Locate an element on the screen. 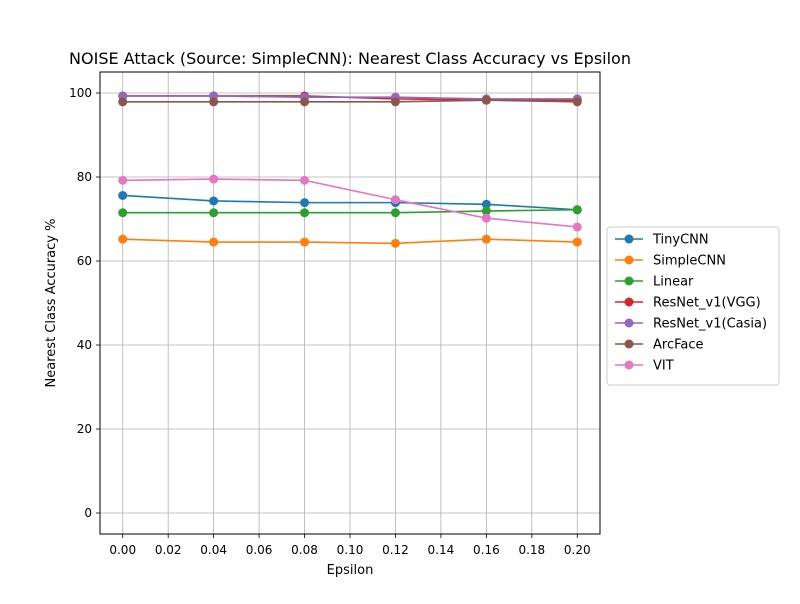 This screenshot has width=800, height=604. series-arcface is located at coordinates (350, 101).